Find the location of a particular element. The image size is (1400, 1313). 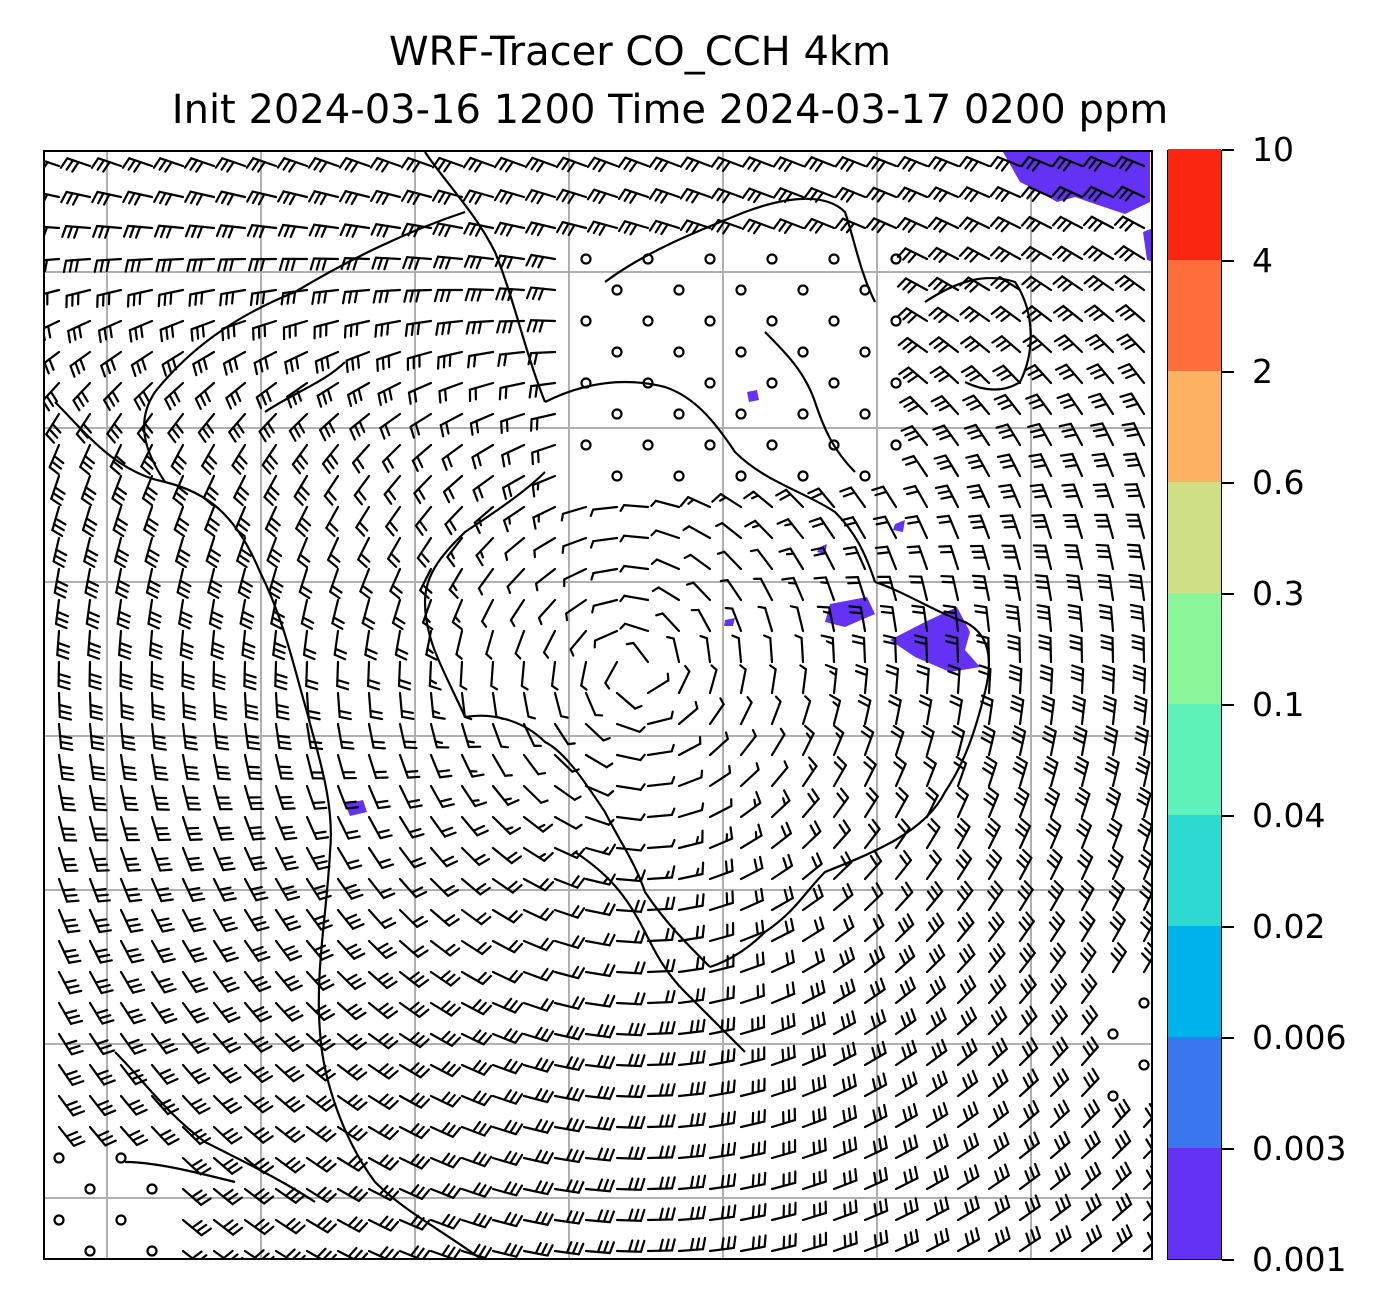

colorbar is located at coordinates (1194, 704).